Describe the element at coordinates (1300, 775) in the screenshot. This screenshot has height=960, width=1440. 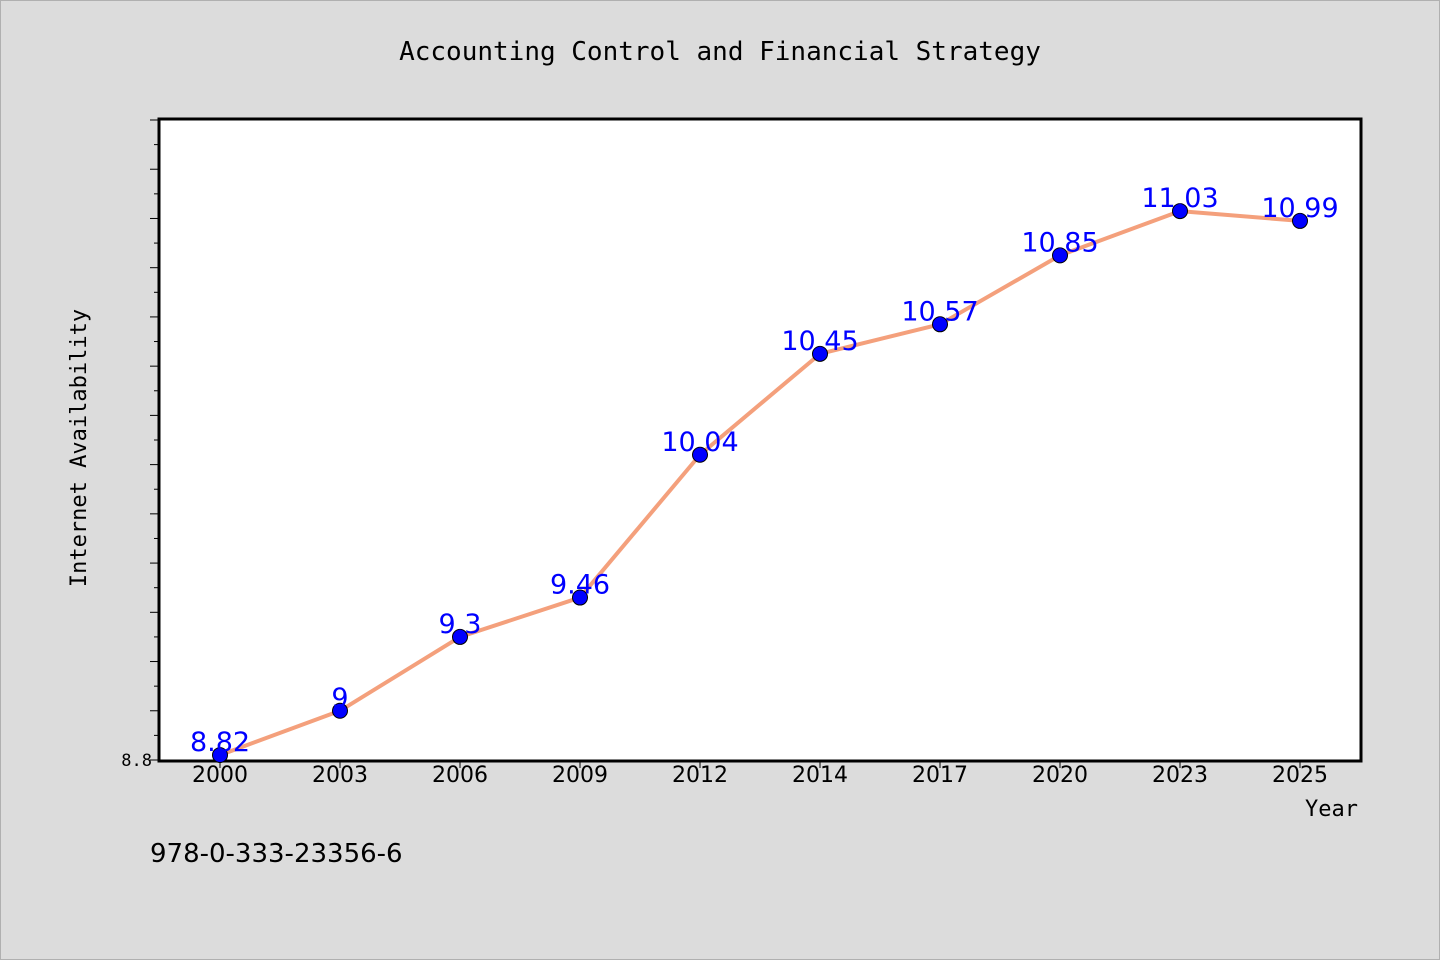
I see `x-tick-label: 2025` at that location.